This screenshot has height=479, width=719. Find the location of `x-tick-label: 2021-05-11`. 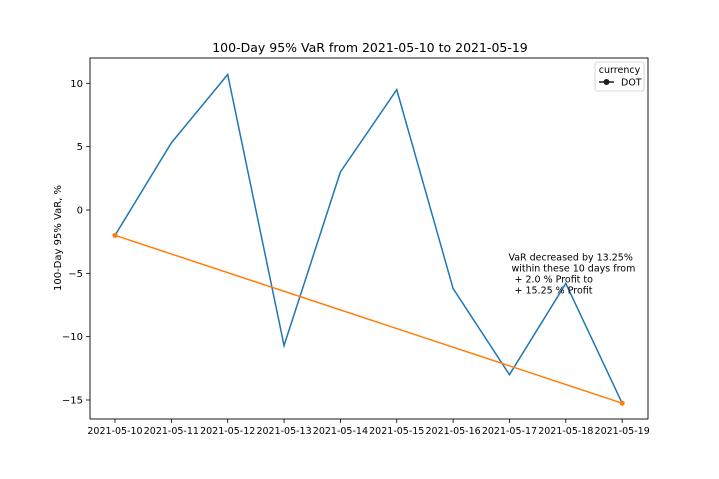

x-tick-label: 2021-05-11 is located at coordinates (171, 431).